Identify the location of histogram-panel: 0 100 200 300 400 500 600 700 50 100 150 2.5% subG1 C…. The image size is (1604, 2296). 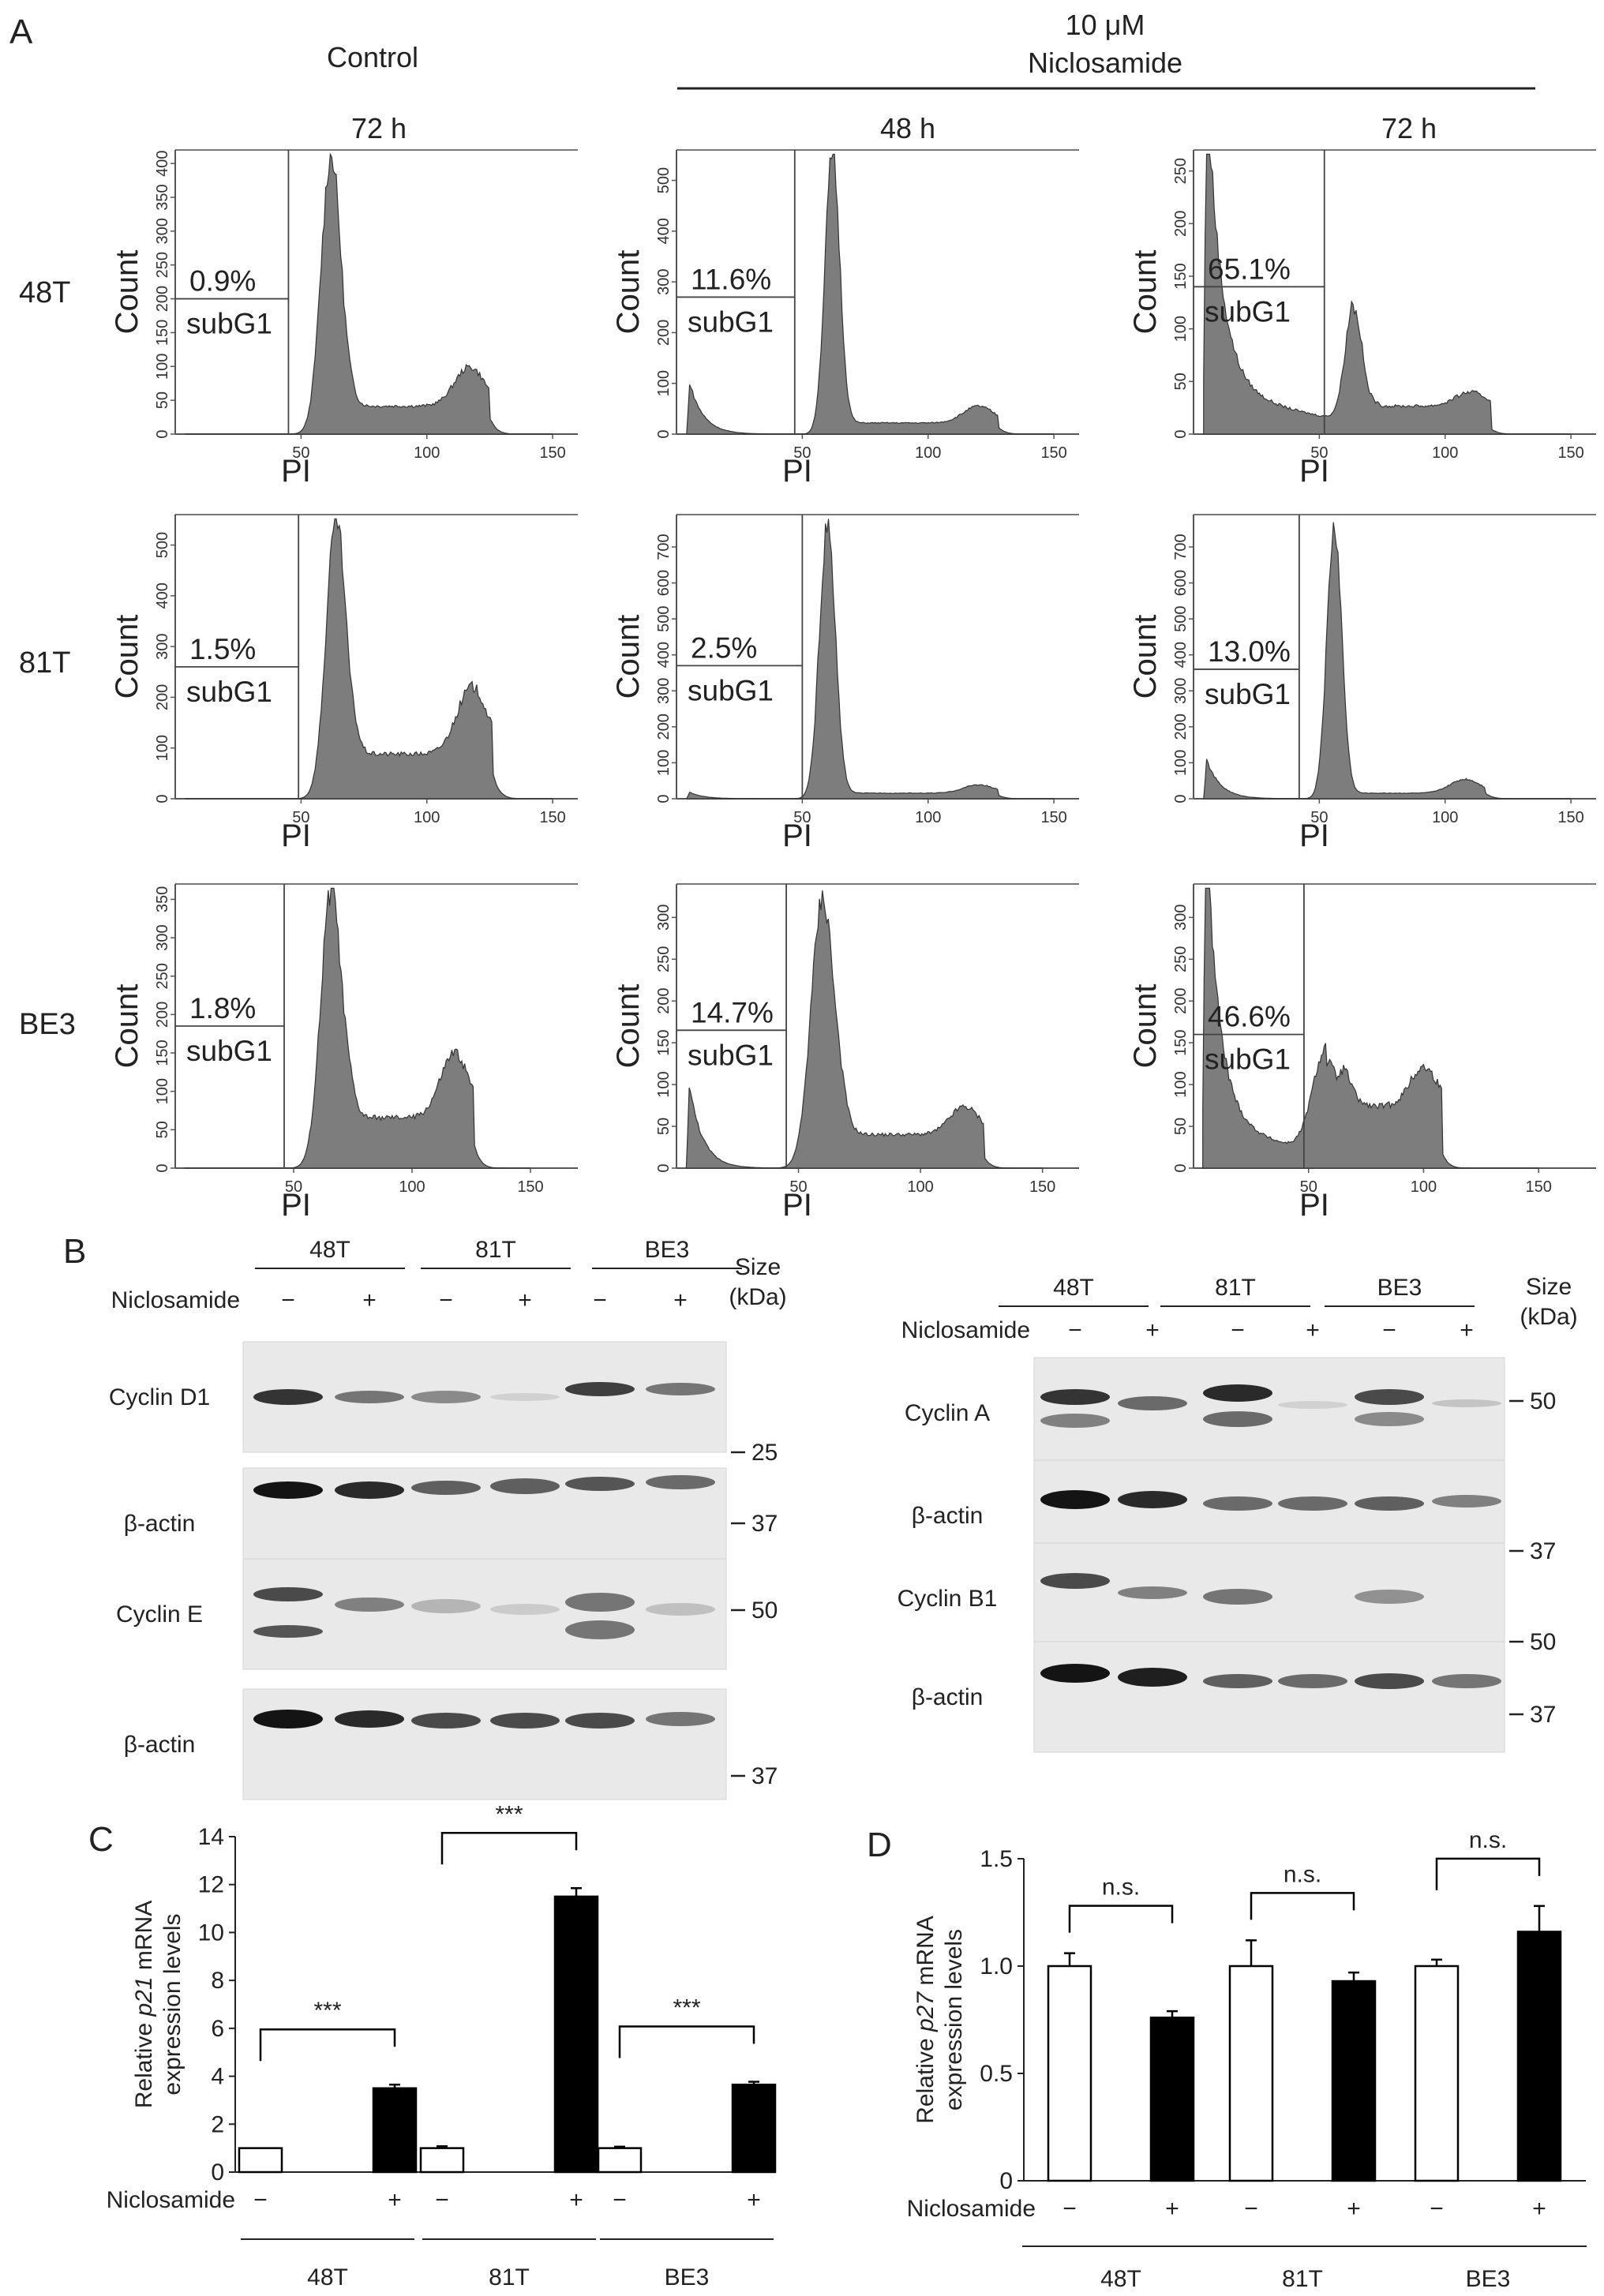
(845, 683).